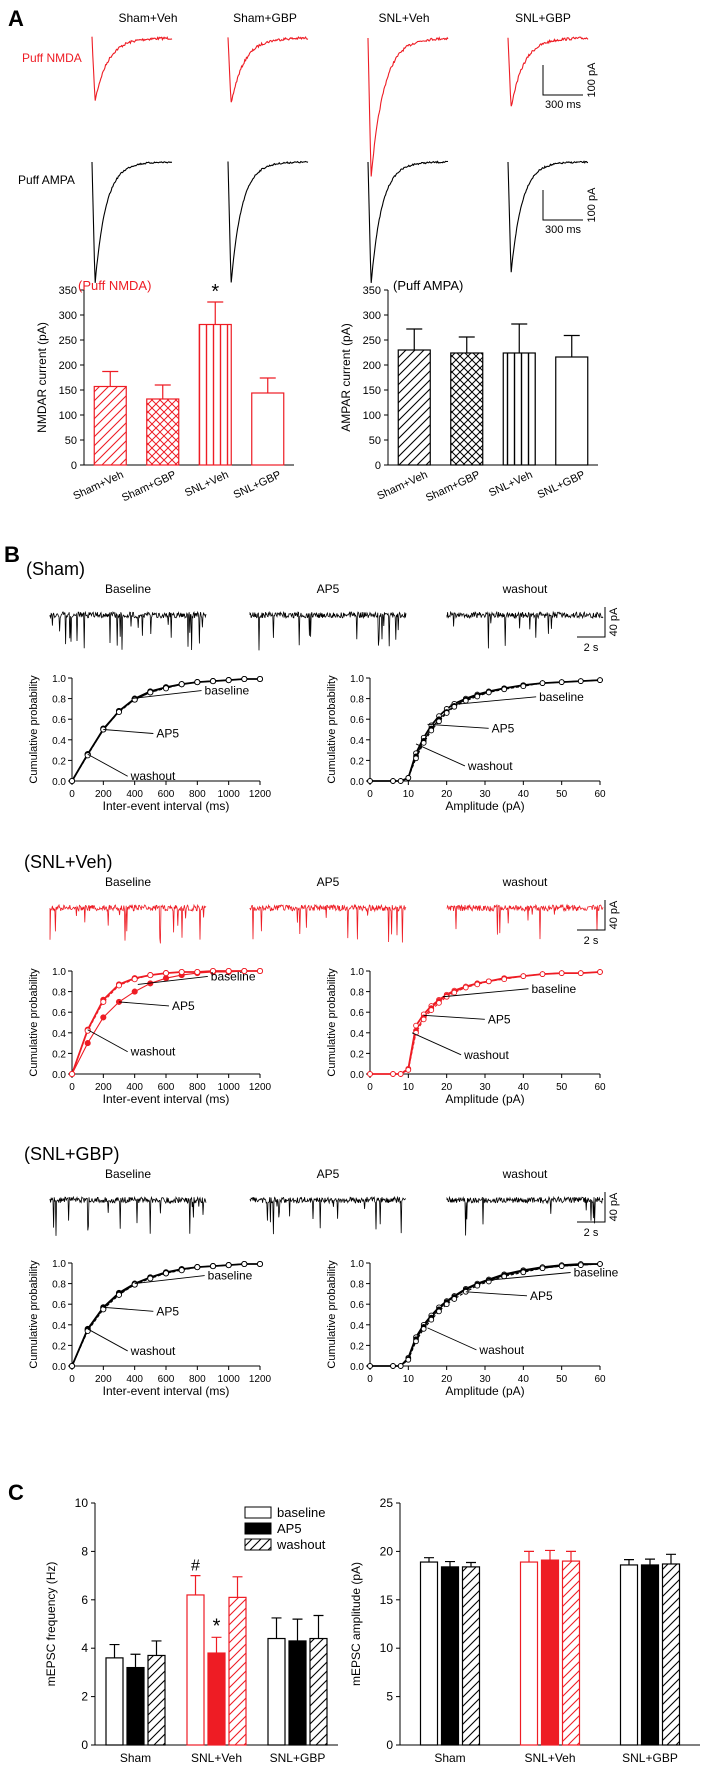 This screenshot has width=706, height=1770. Describe the element at coordinates (357, 720) in the screenshot. I see `y-tick-label: 0.6` at that location.